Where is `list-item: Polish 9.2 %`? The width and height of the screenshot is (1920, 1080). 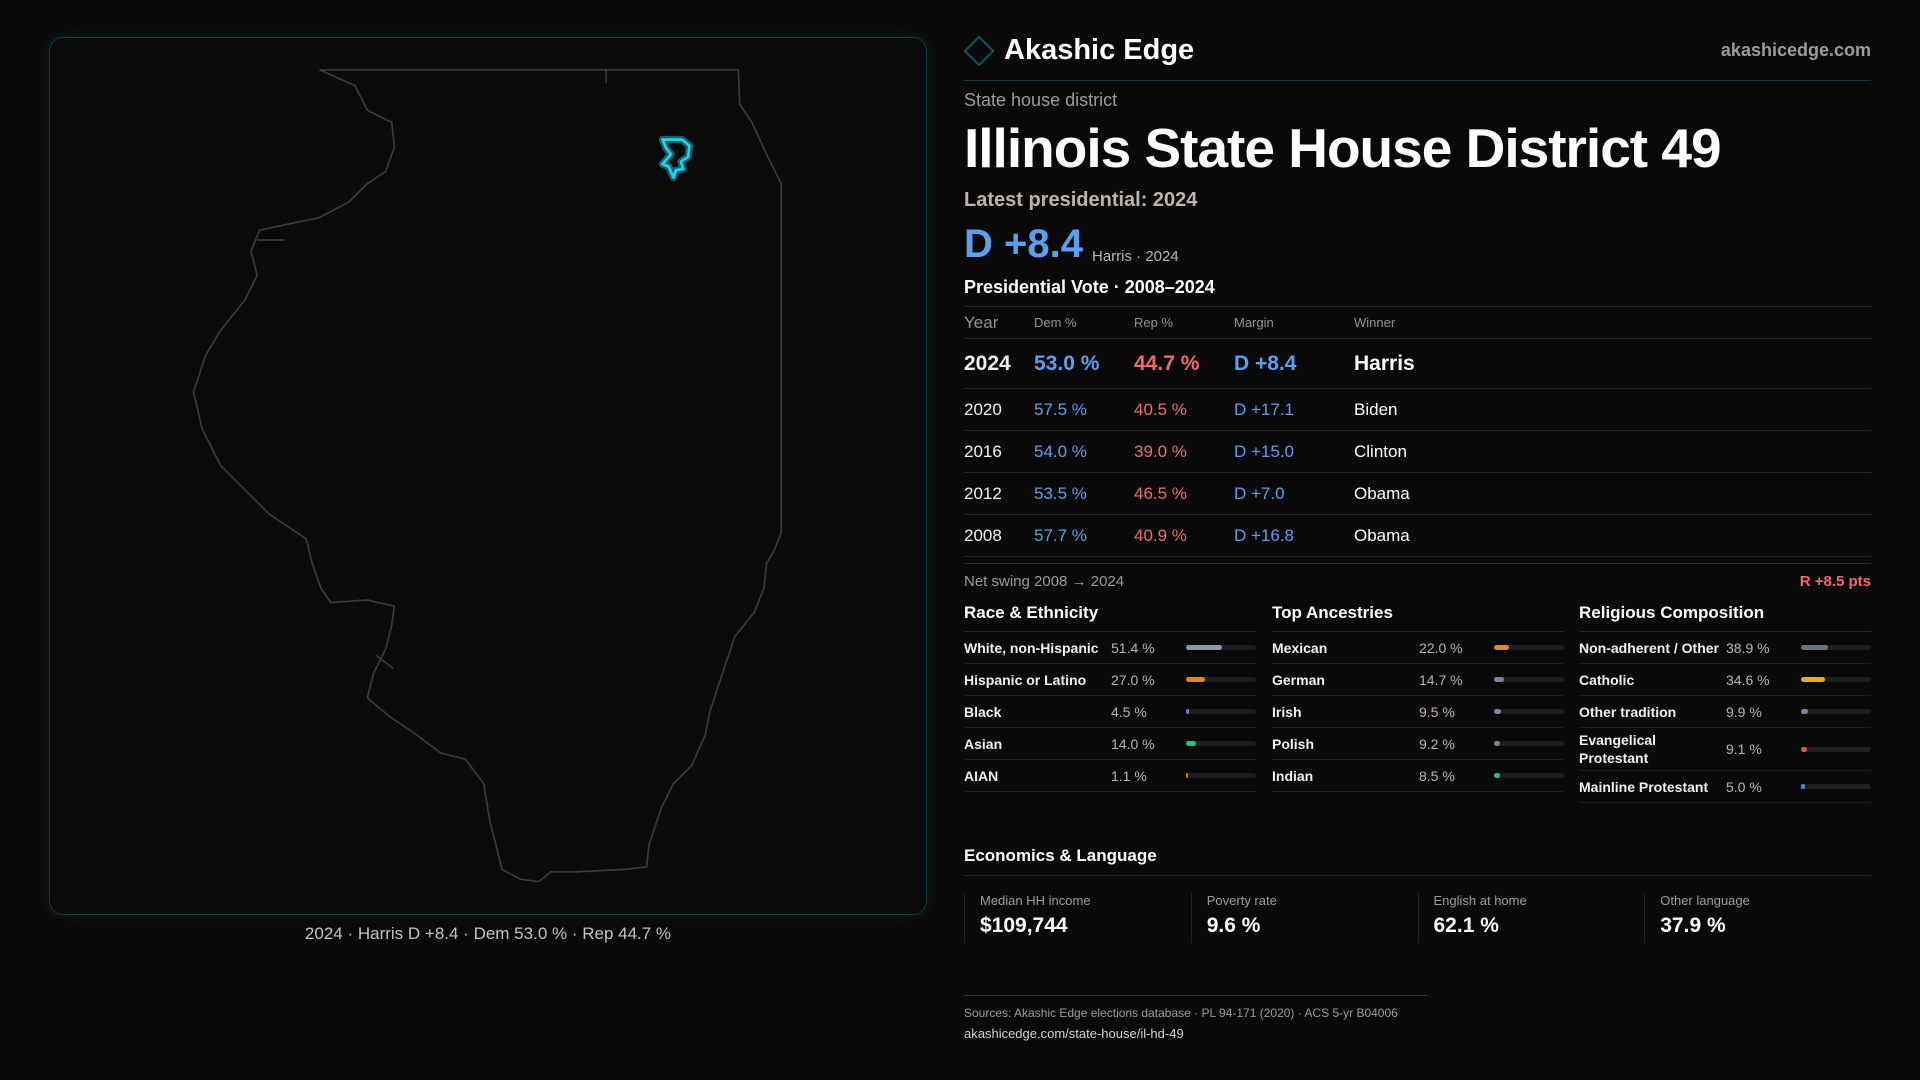
list-item: Polish 9.2 % is located at coordinates (1418, 744).